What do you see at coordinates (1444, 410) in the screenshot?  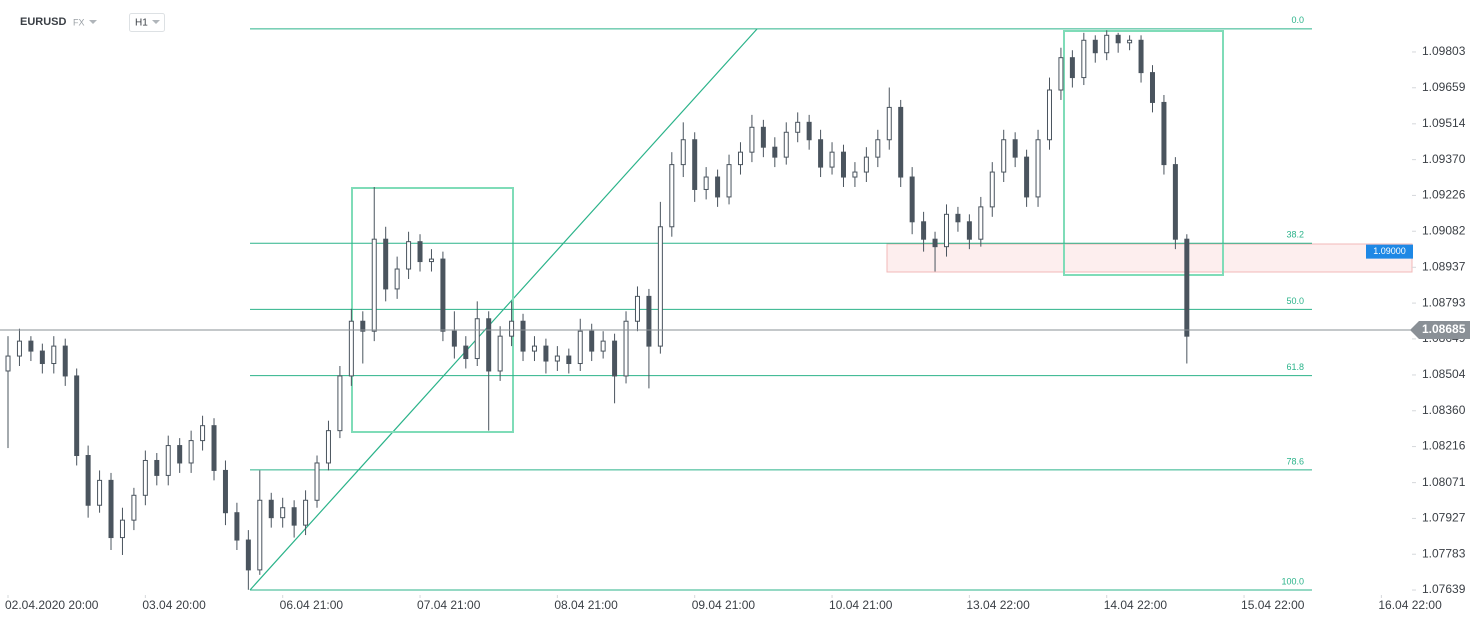 I see `y-tick-label: 1.08360` at bounding box center [1444, 410].